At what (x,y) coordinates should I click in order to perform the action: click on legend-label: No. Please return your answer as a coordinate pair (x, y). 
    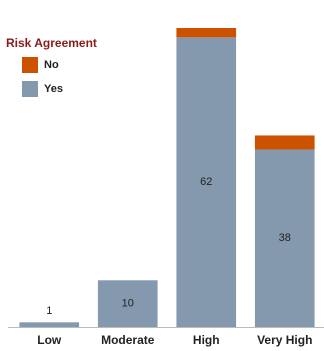
    Looking at the image, I should click on (51, 65).